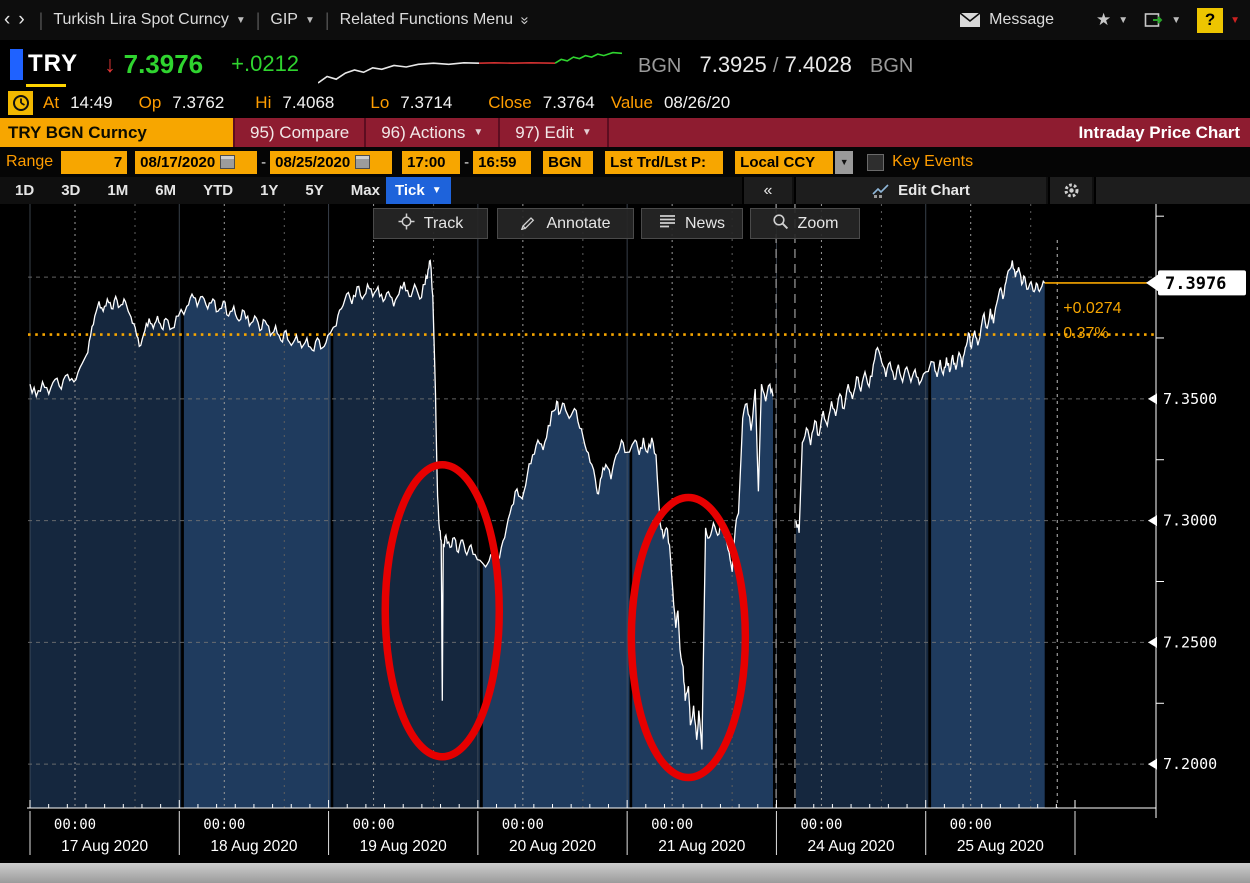 This screenshot has width=1250, height=883. What do you see at coordinates (510, 102) in the screenshot?
I see `close-label: Close` at bounding box center [510, 102].